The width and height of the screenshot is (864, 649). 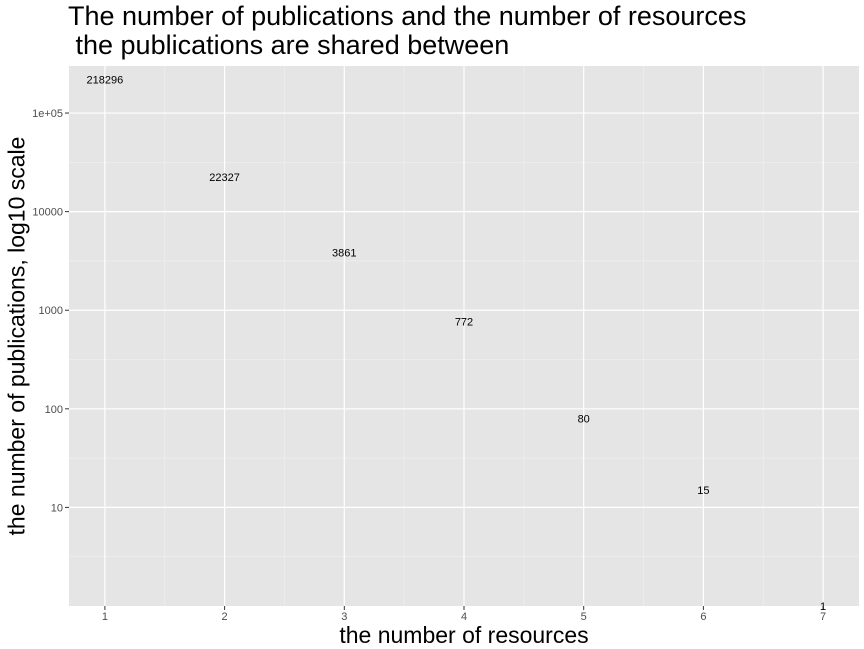 I want to click on x-axis-ticks: 1 2 3 4 5 6 7, so click(x=464, y=614).